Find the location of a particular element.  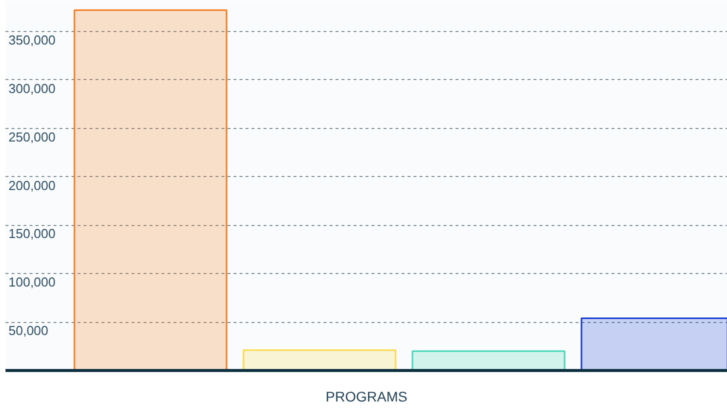

y-tick-label: 200,000 is located at coordinates (32, 185).